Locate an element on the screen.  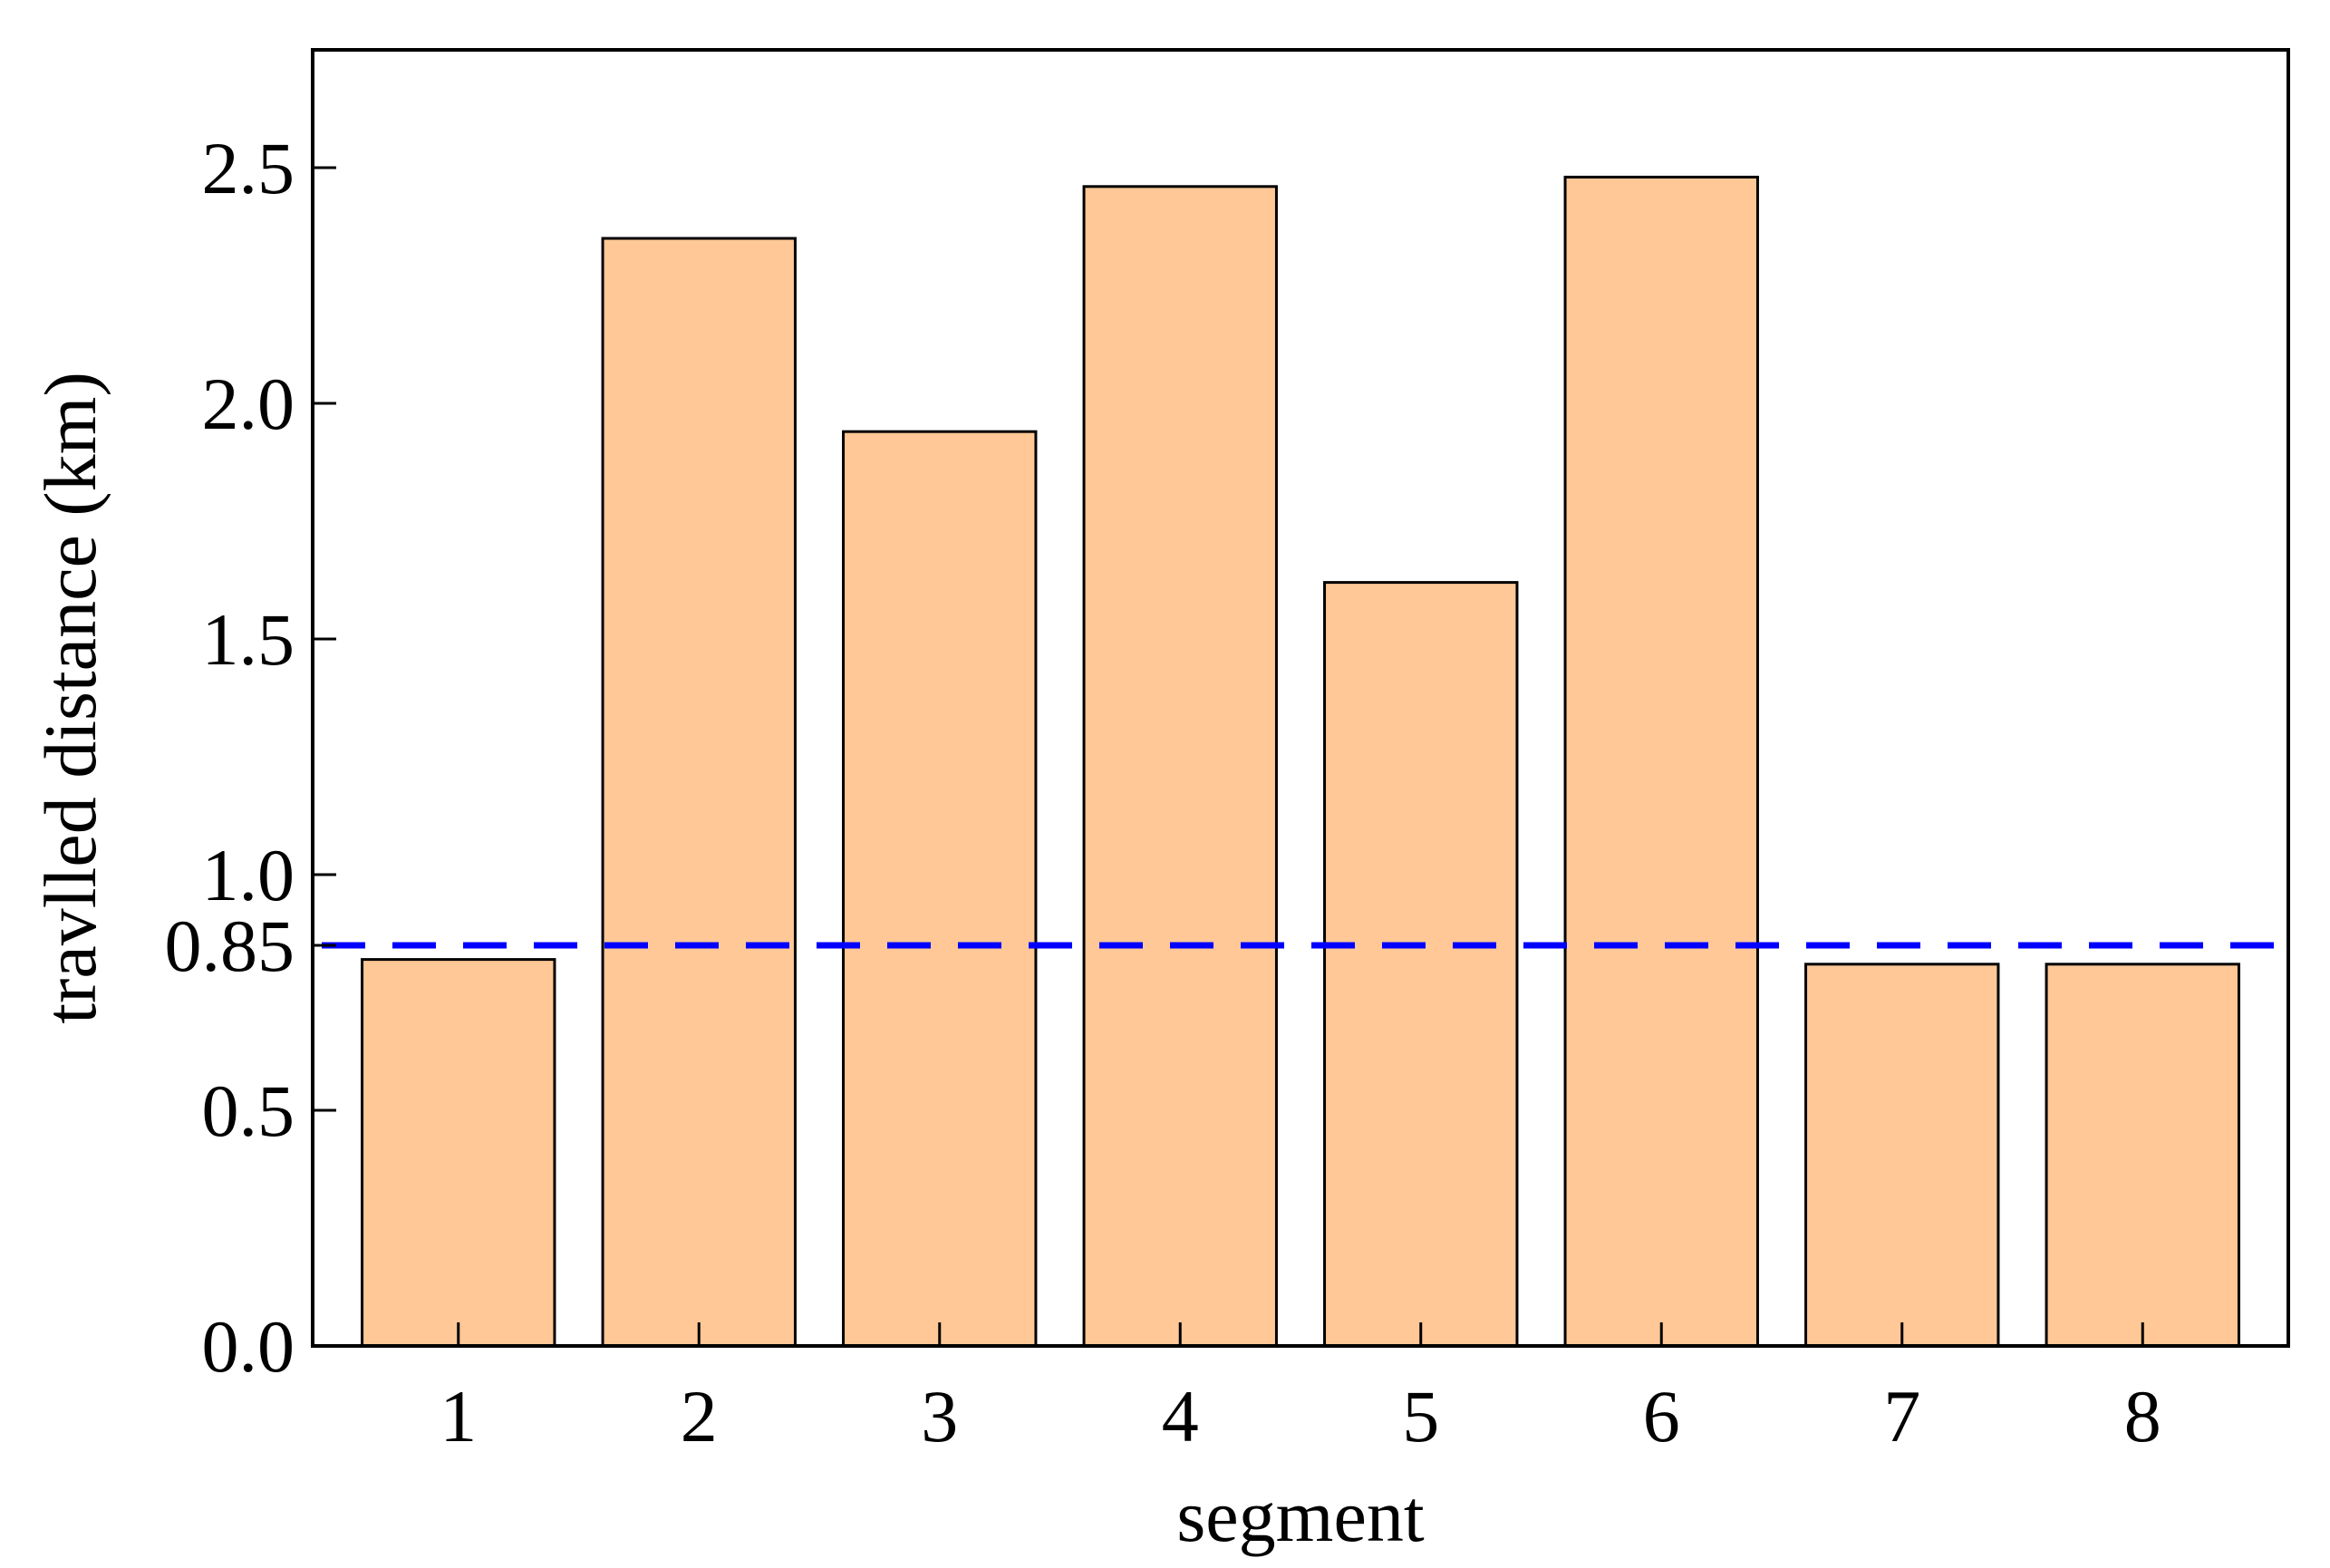
x-tick-label-4: 4 is located at coordinates (1180, 1416).